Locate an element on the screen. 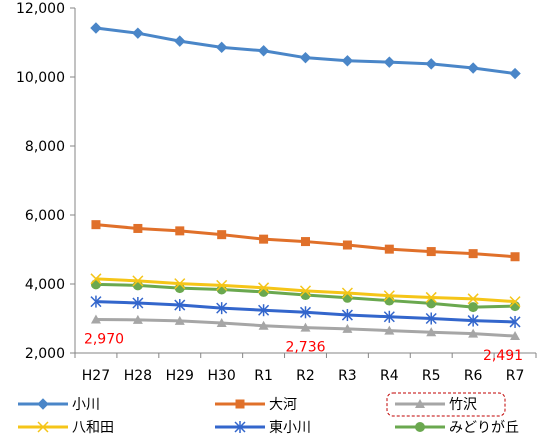  y-tick-label: 6,000 is located at coordinates (45, 216).